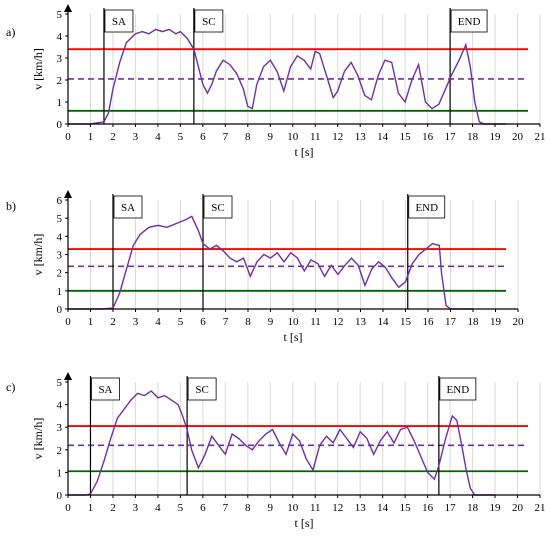  I want to click on y-tick-label: 6, so click(60, 201).